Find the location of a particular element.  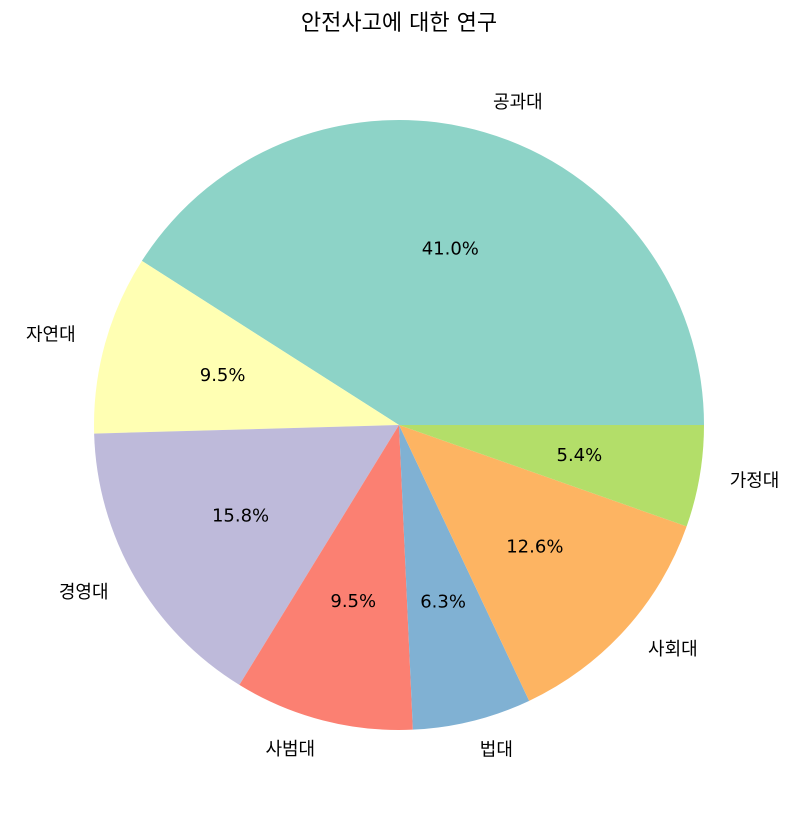

value-label: 41.0% is located at coordinates (450, 248).